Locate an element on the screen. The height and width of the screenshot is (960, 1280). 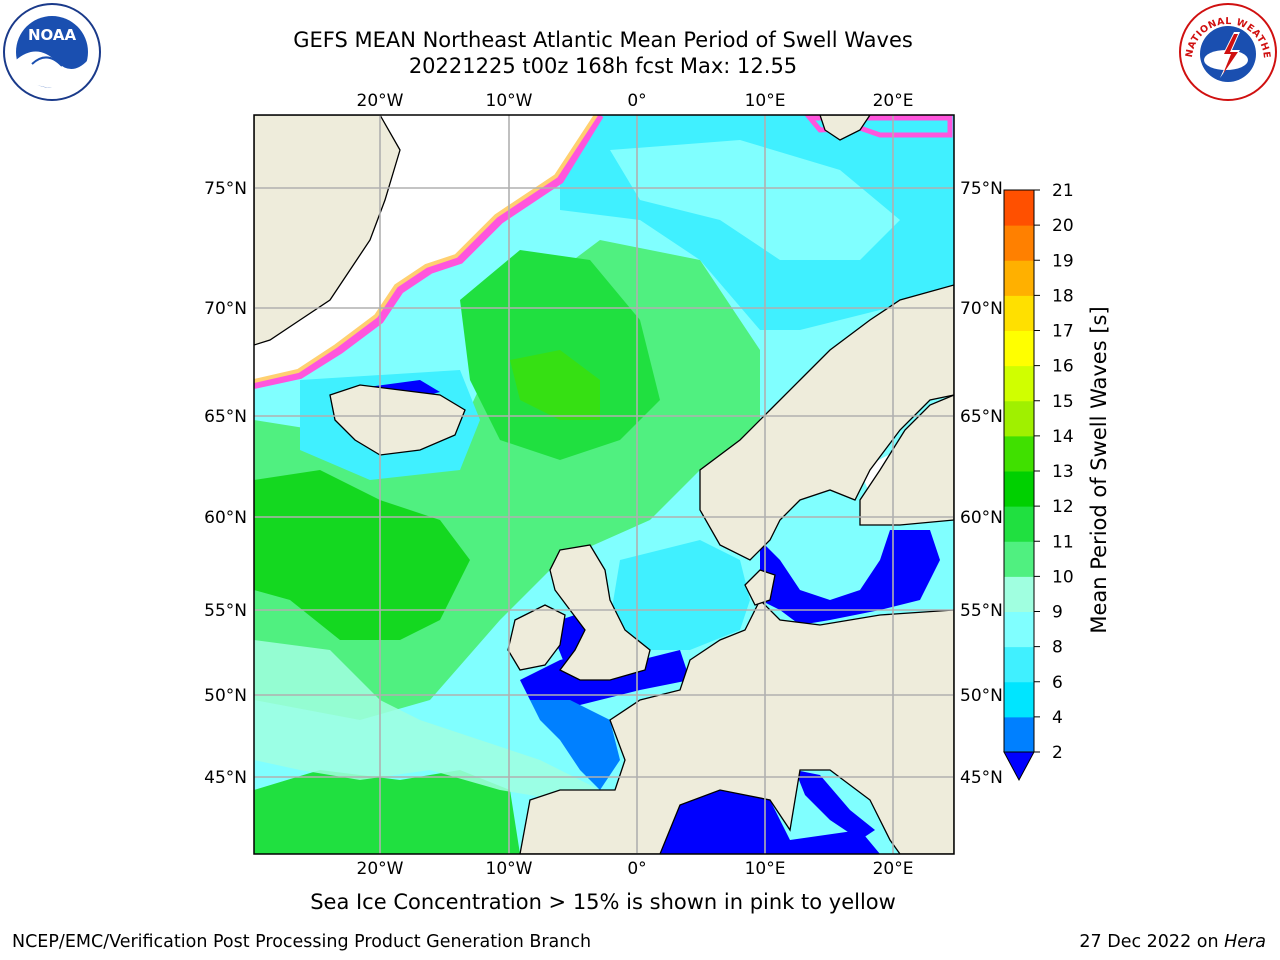
colorbar-tick-label: 21 is located at coordinates (1063, 191).